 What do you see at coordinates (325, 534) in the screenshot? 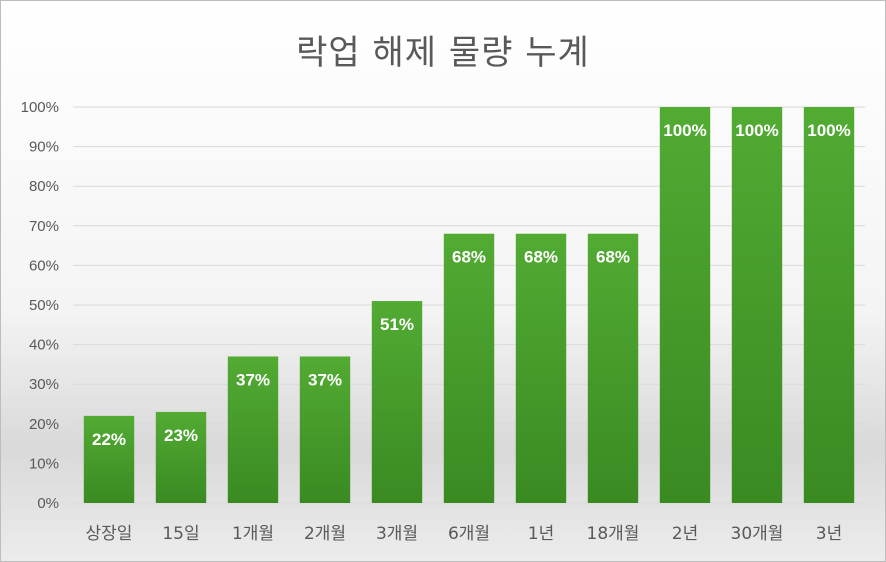
I see `category-label: 2개월` at bounding box center [325, 534].